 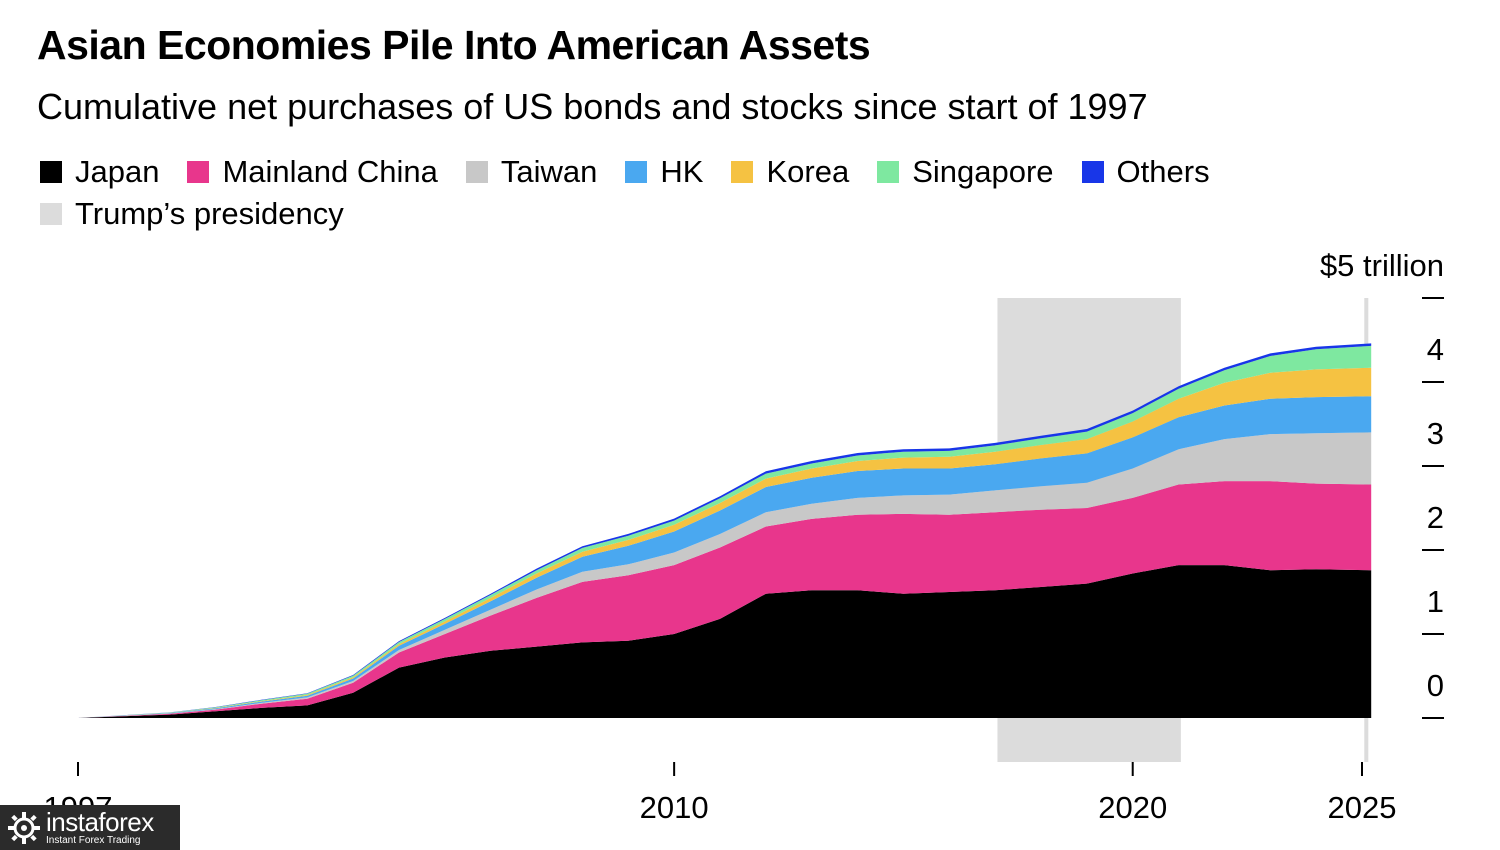 I want to click on legend-label-mainland-china: Mainland China, so click(x=330, y=171).